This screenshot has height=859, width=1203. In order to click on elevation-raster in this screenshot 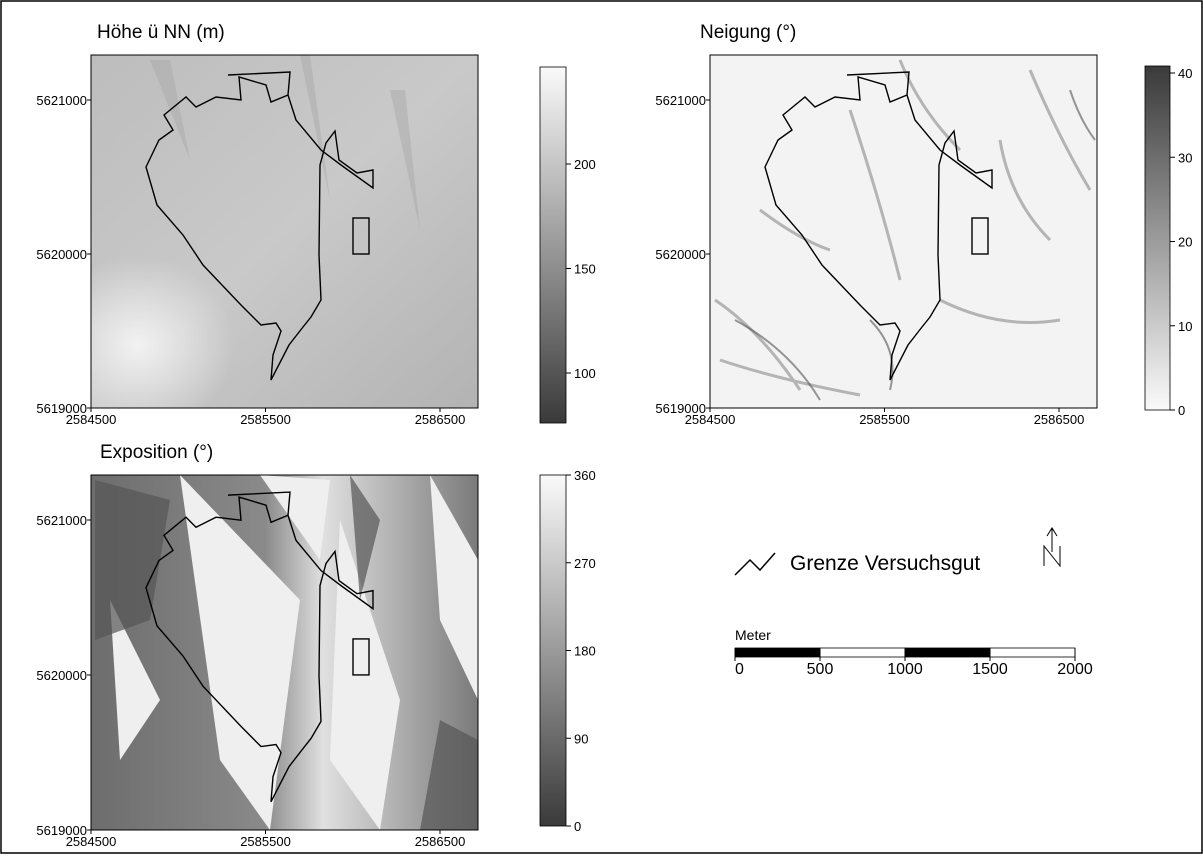, I will do `click(284, 231)`.